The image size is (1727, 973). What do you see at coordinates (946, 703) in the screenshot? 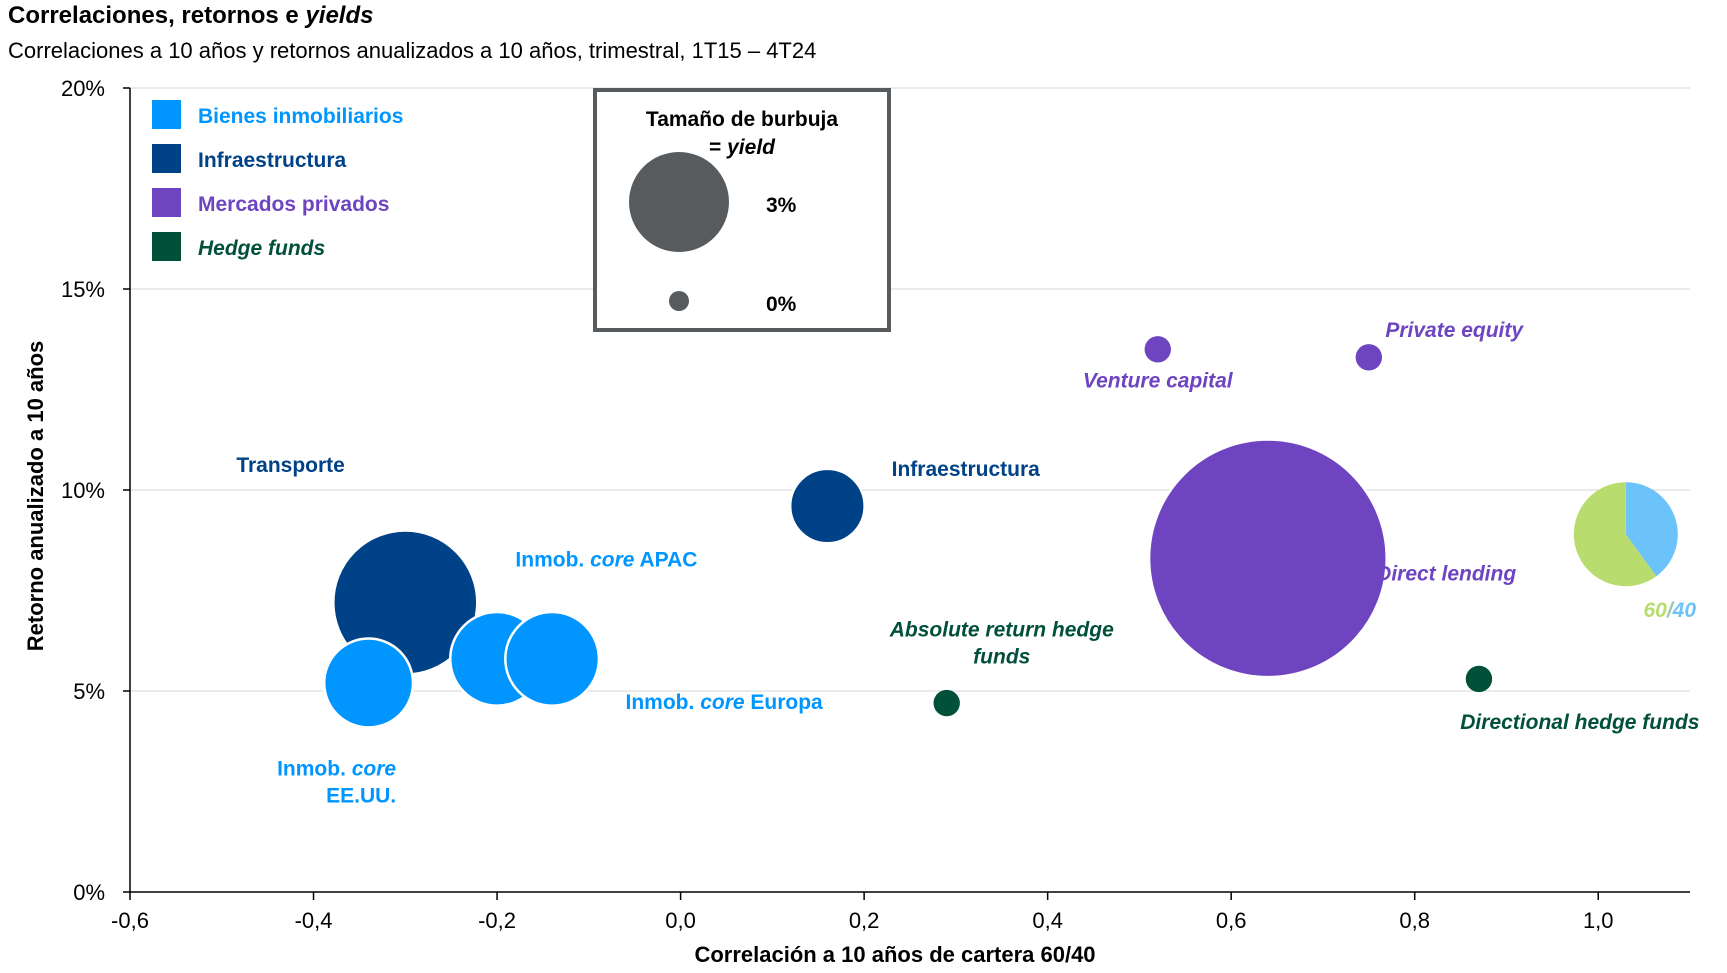
I see `bubble-absolute-return-hedge-funds` at bounding box center [946, 703].